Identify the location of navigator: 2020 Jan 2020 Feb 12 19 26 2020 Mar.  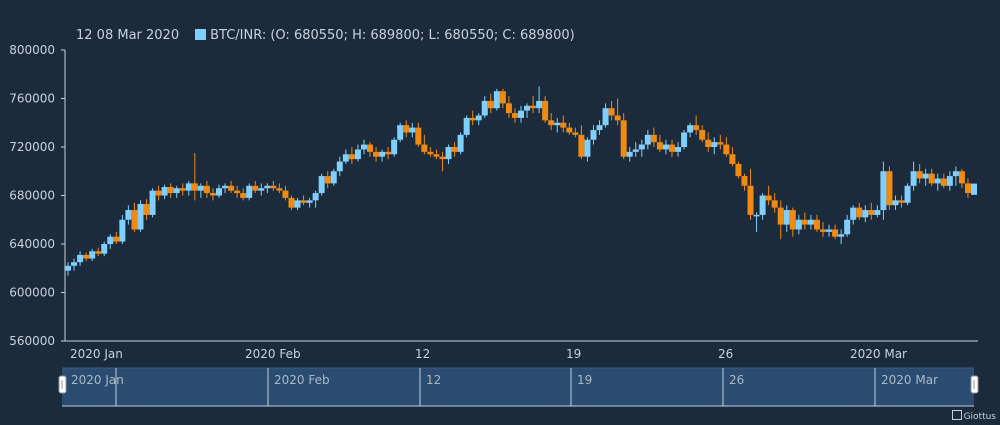
(518, 387).